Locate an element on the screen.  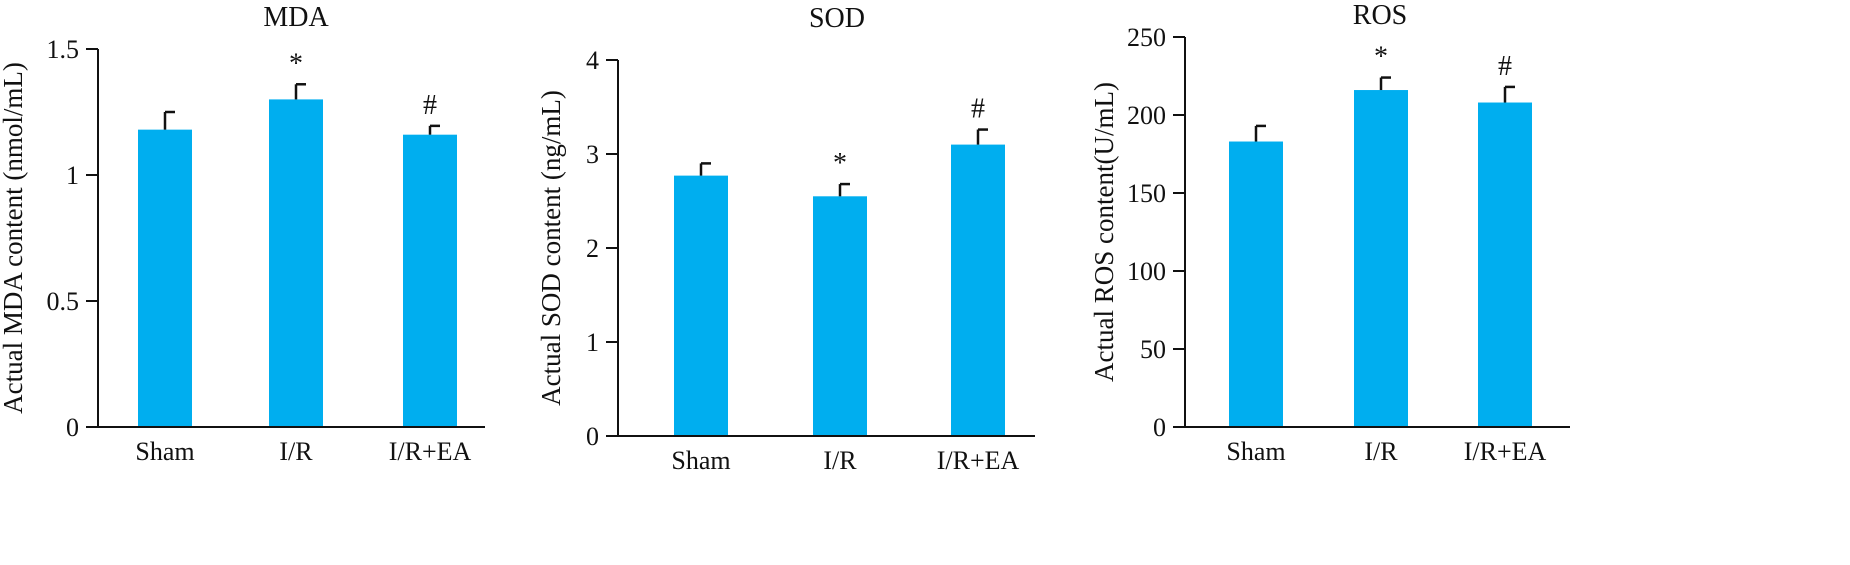
y-tick-label: 200 is located at coordinates (1146, 115).